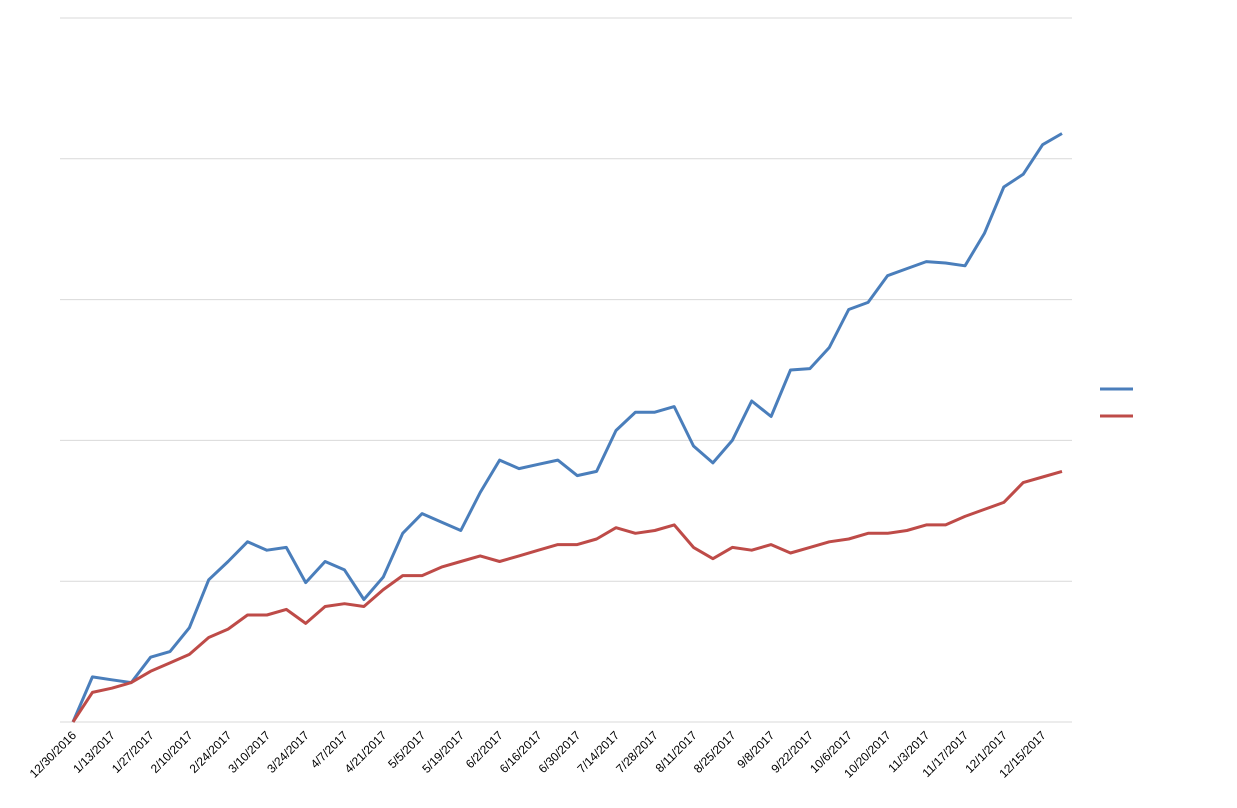 Image resolution: width=1237 pixels, height=808 pixels. I want to click on x-tick-label: 12/30/2016, so click(53, 754).